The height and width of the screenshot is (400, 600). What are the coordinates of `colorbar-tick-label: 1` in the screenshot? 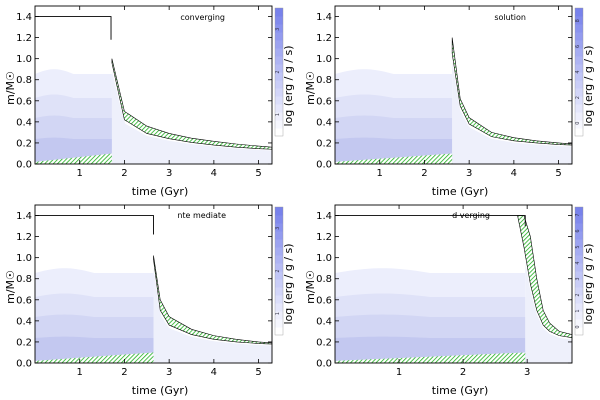 It's located at (278, 313).